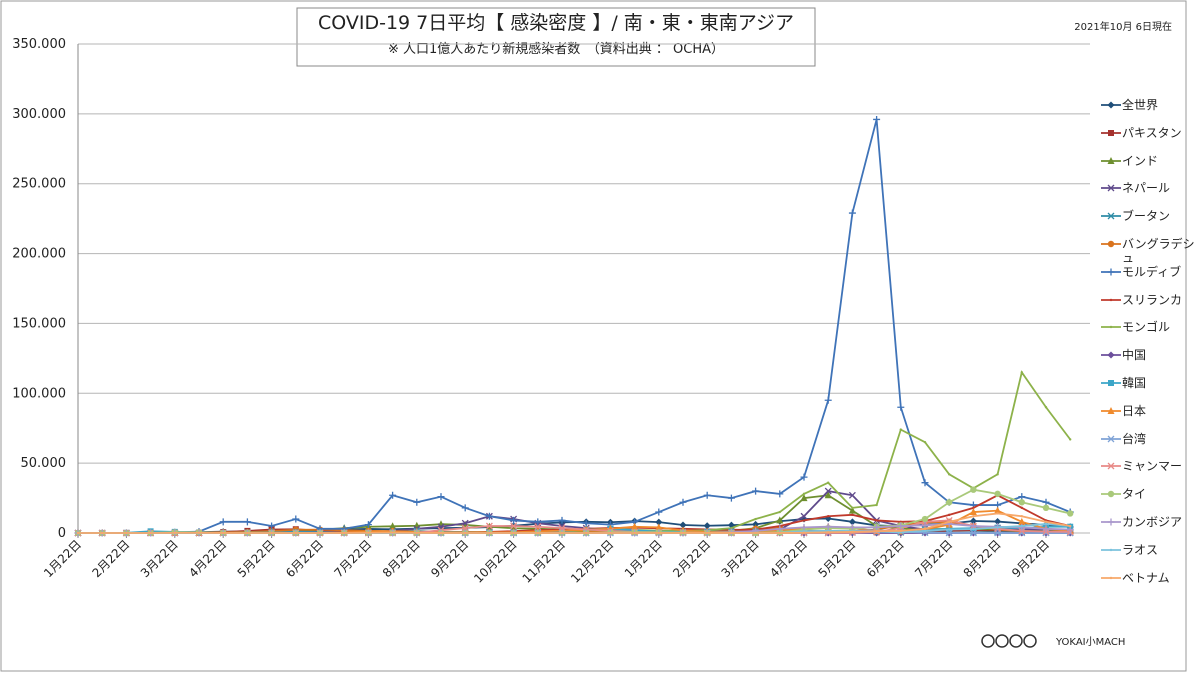  I want to click on legend-item: 全世界, so click(1149, 105).